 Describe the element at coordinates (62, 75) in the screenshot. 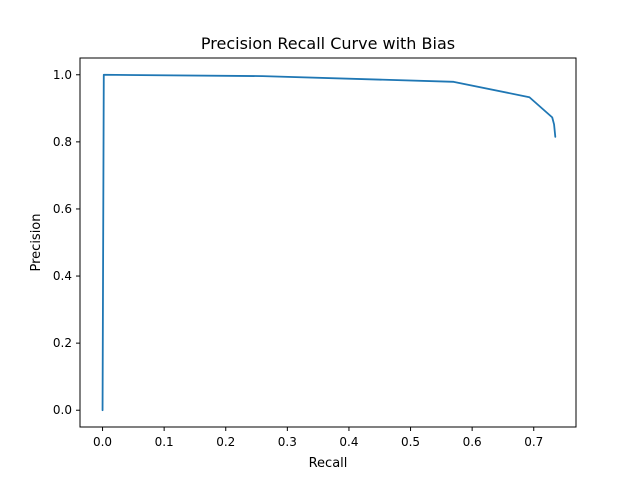

I see `y-tick-label: 1.0` at that location.